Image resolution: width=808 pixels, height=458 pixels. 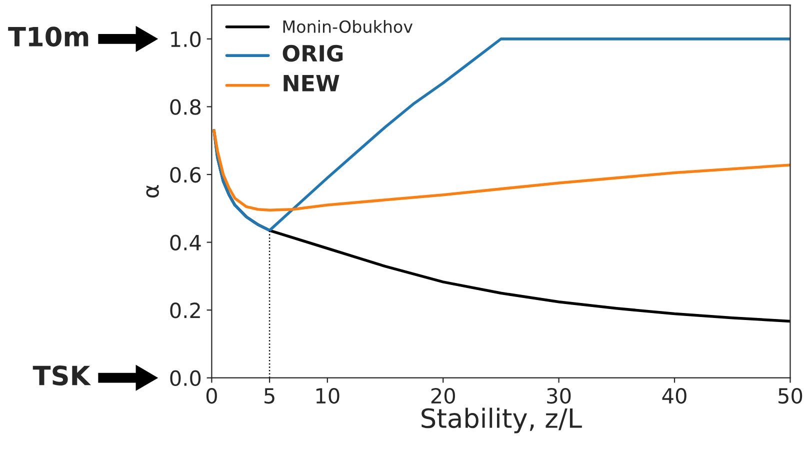 What do you see at coordinates (501, 170) in the screenshot?
I see `line-series` at bounding box center [501, 170].